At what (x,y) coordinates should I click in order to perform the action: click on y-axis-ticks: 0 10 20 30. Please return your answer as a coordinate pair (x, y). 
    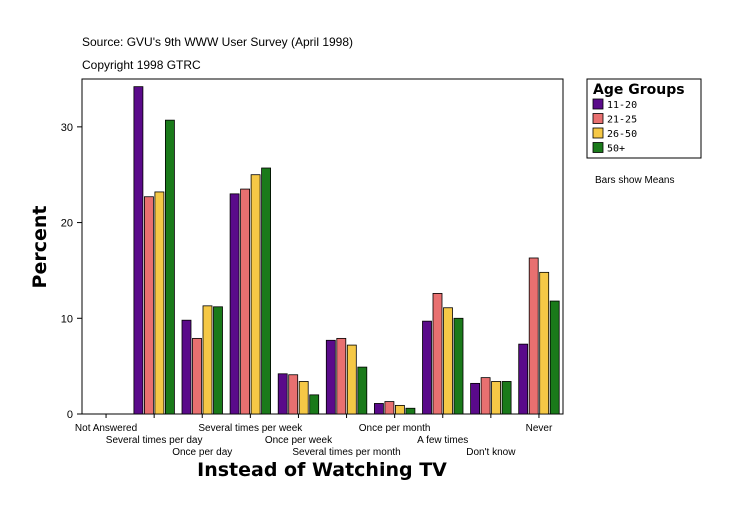
    Looking at the image, I should click on (71, 271).